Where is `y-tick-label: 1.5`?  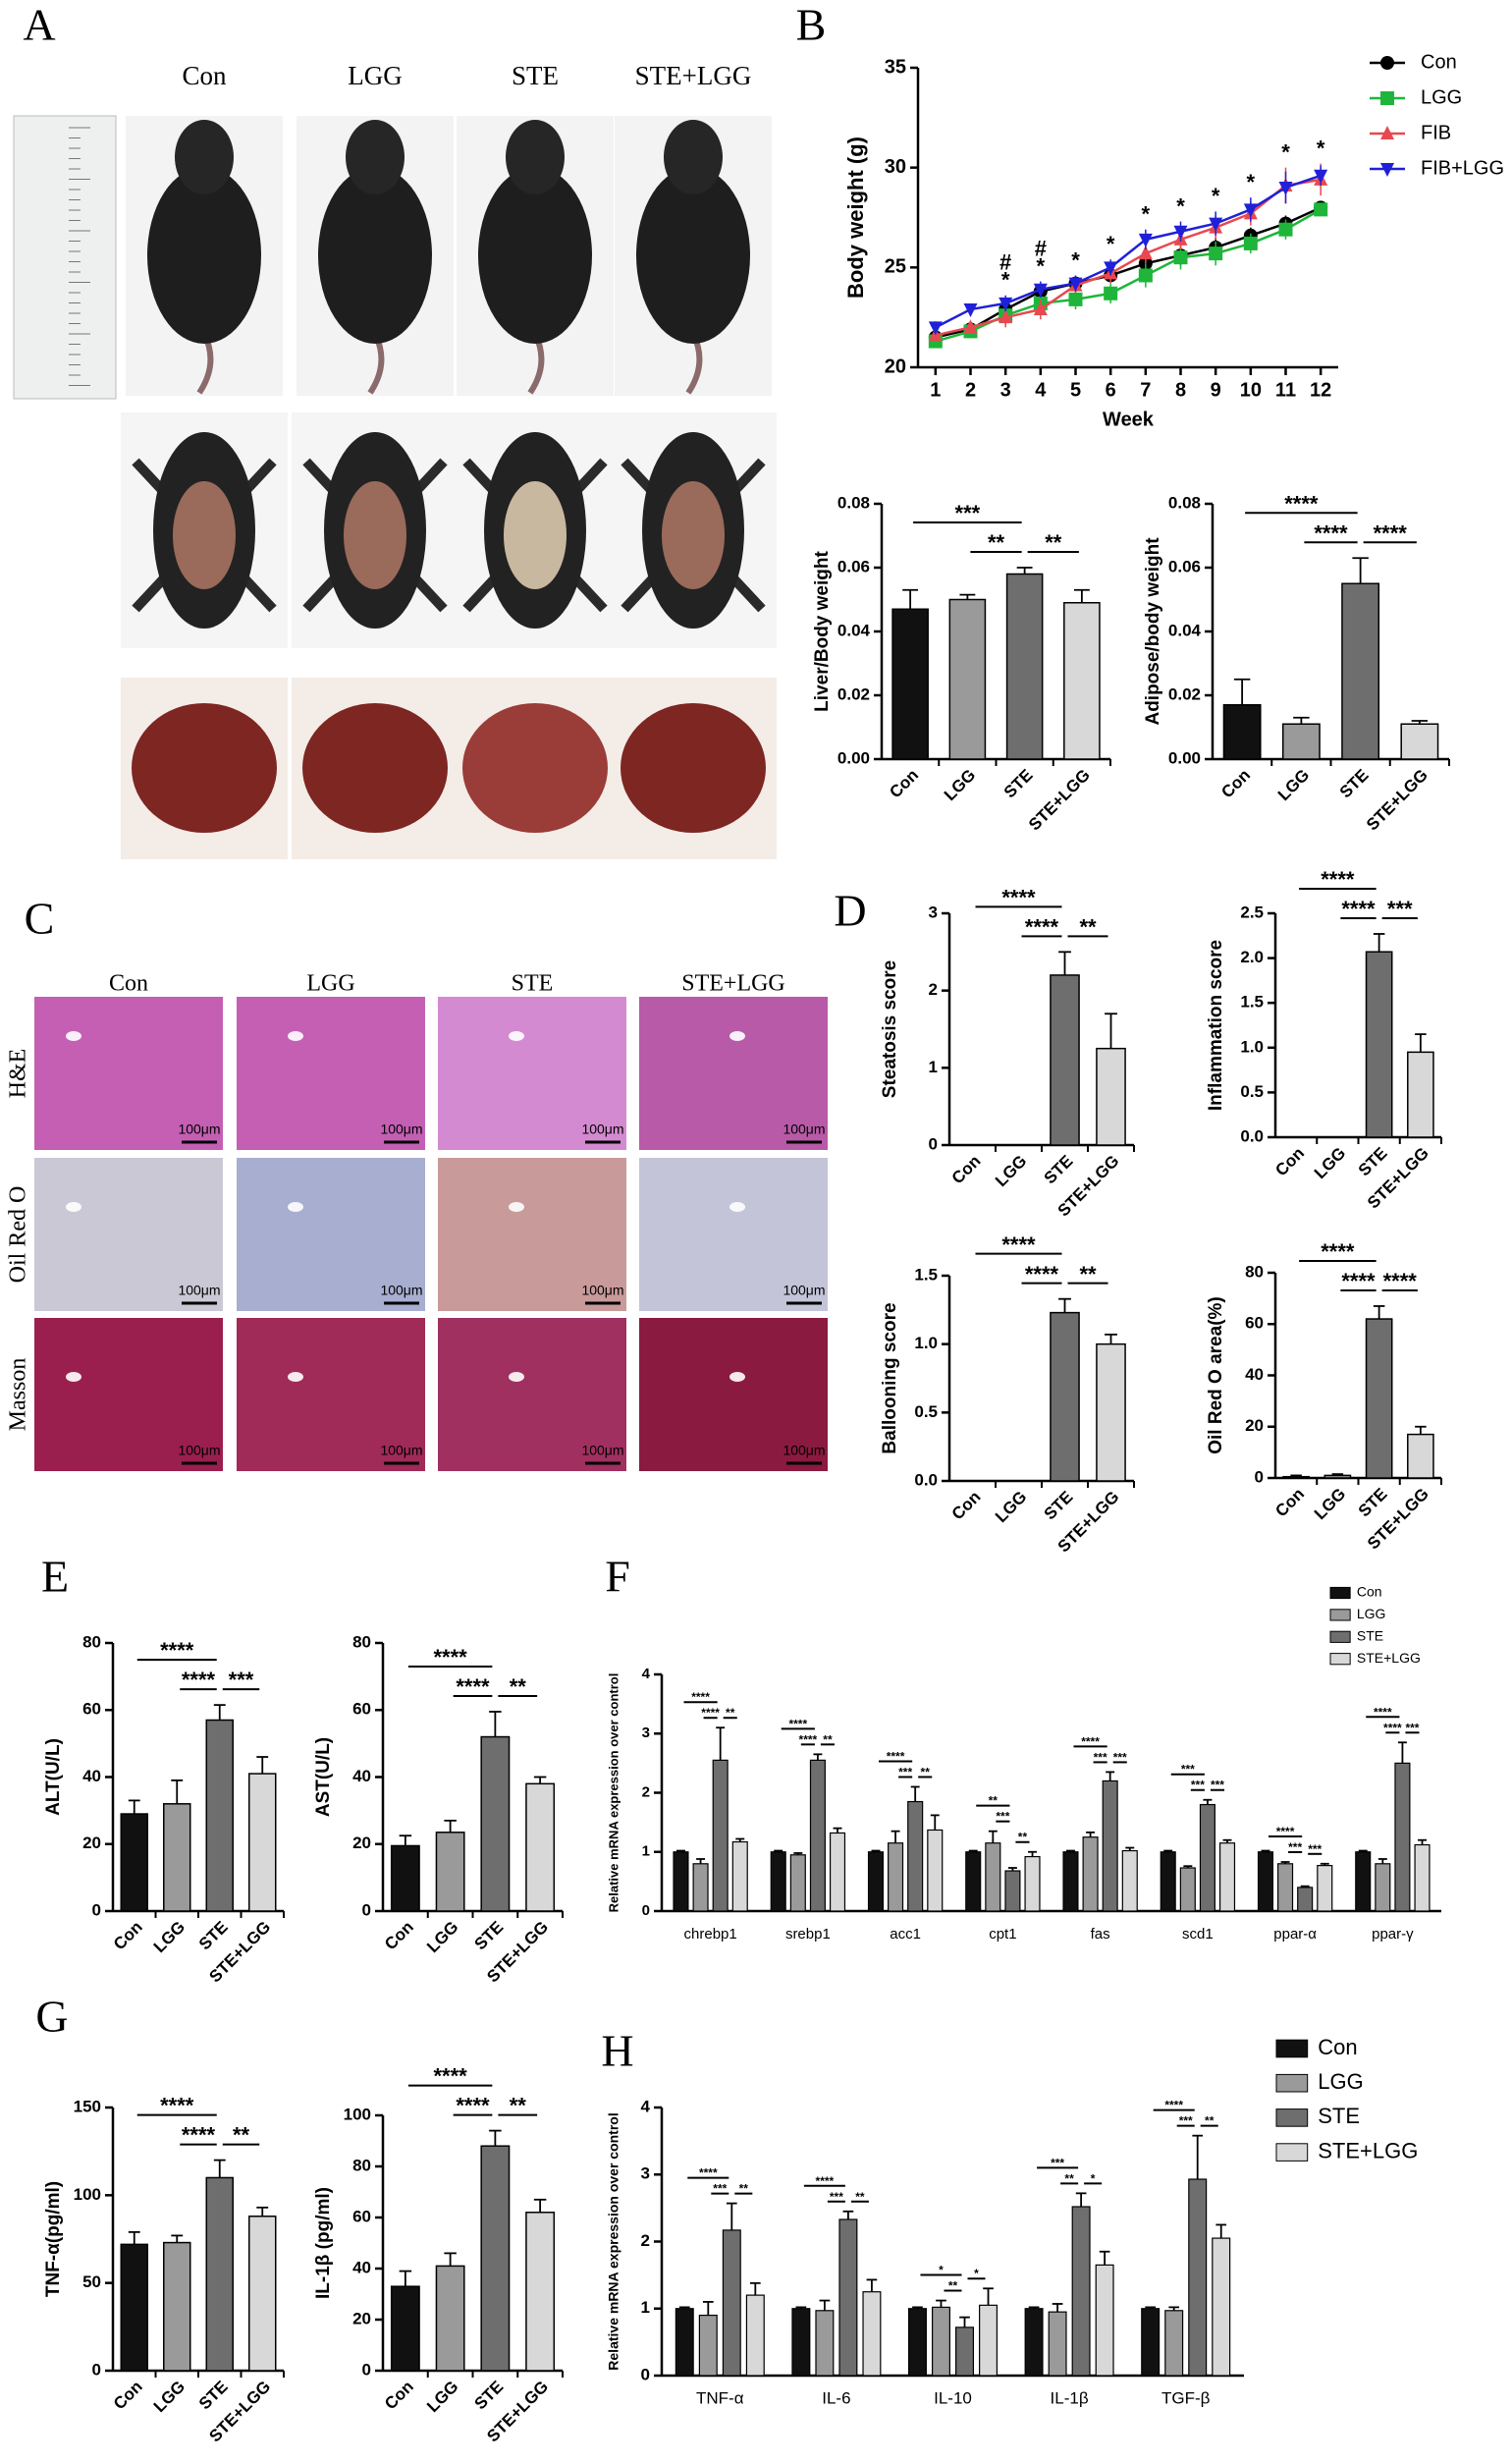 y-tick-label: 1.5 is located at coordinates (1252, 1002).